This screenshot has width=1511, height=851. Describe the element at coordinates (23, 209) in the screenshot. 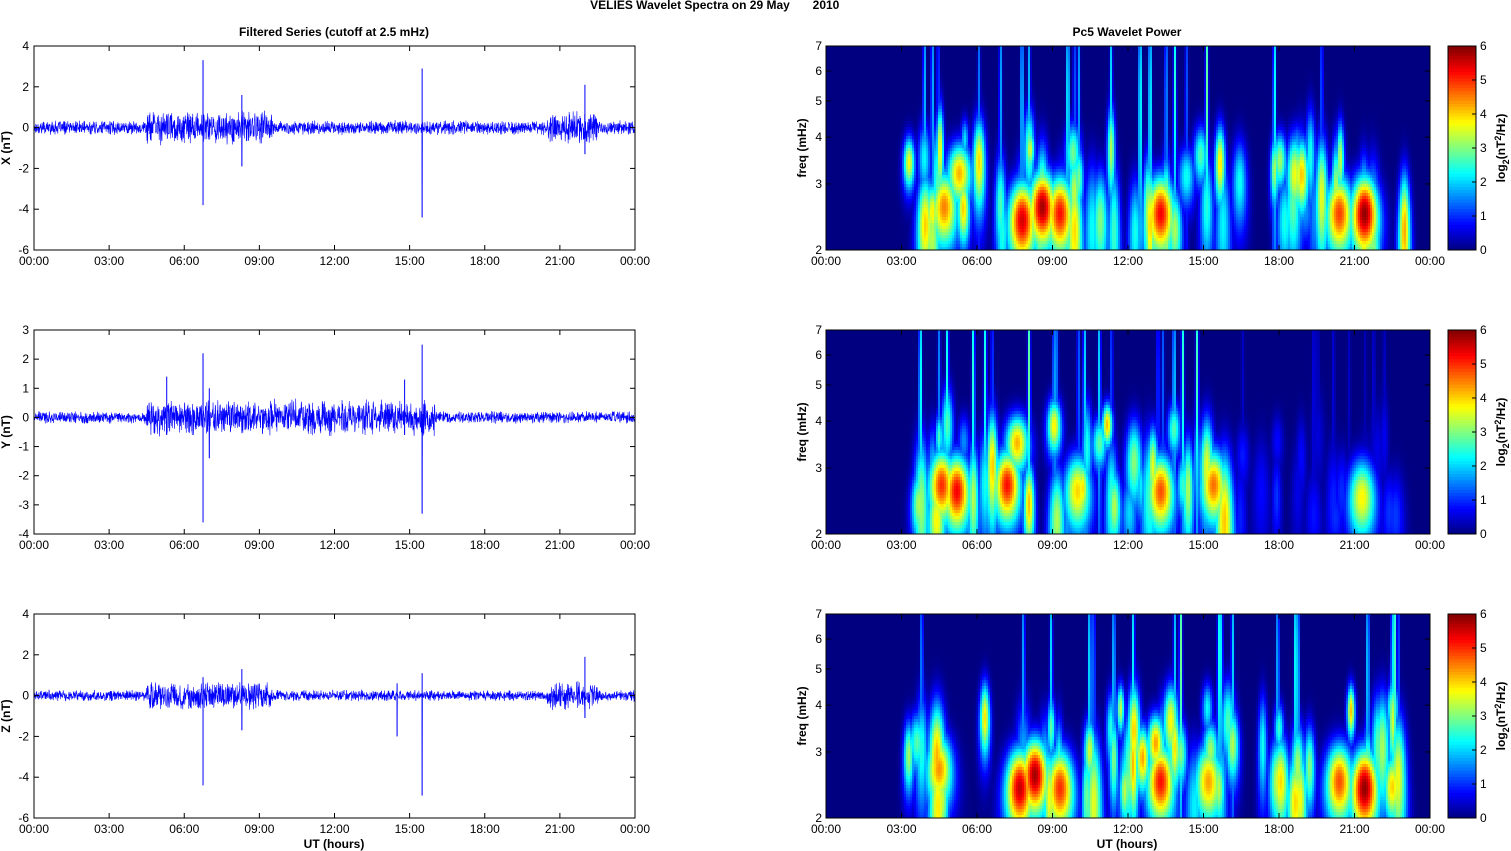

I see `series-x-ytick-label: -4` at that location.